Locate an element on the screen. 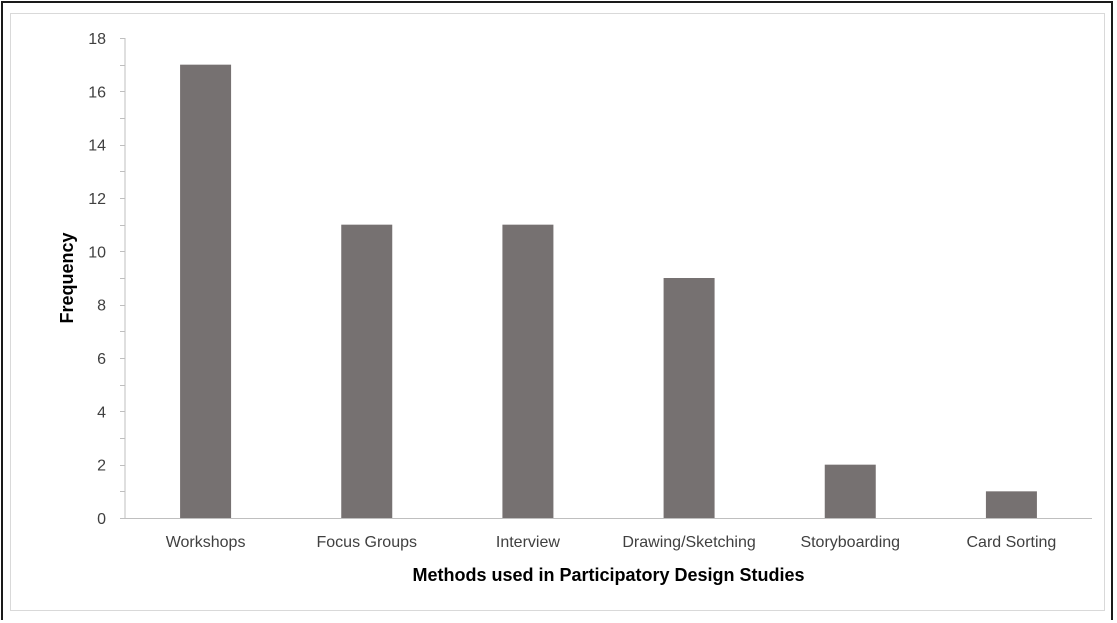 The width and height of the screenshot is (1117, 623). y-tick-label: 8 is located at coordinates (101, 306).